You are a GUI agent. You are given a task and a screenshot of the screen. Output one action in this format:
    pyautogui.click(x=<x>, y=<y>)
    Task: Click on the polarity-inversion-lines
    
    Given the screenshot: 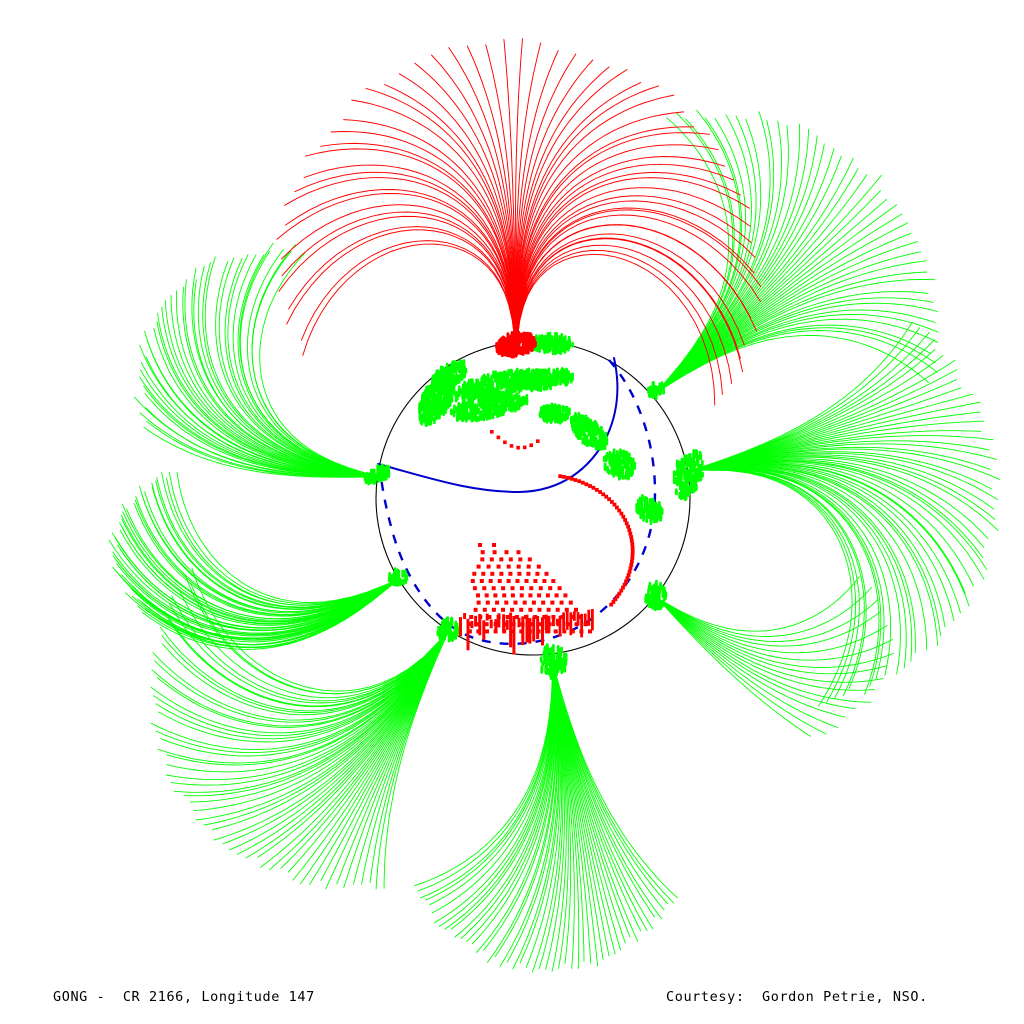 What is the action you would take?
    pyautogui.click(x=517, y=501)
    